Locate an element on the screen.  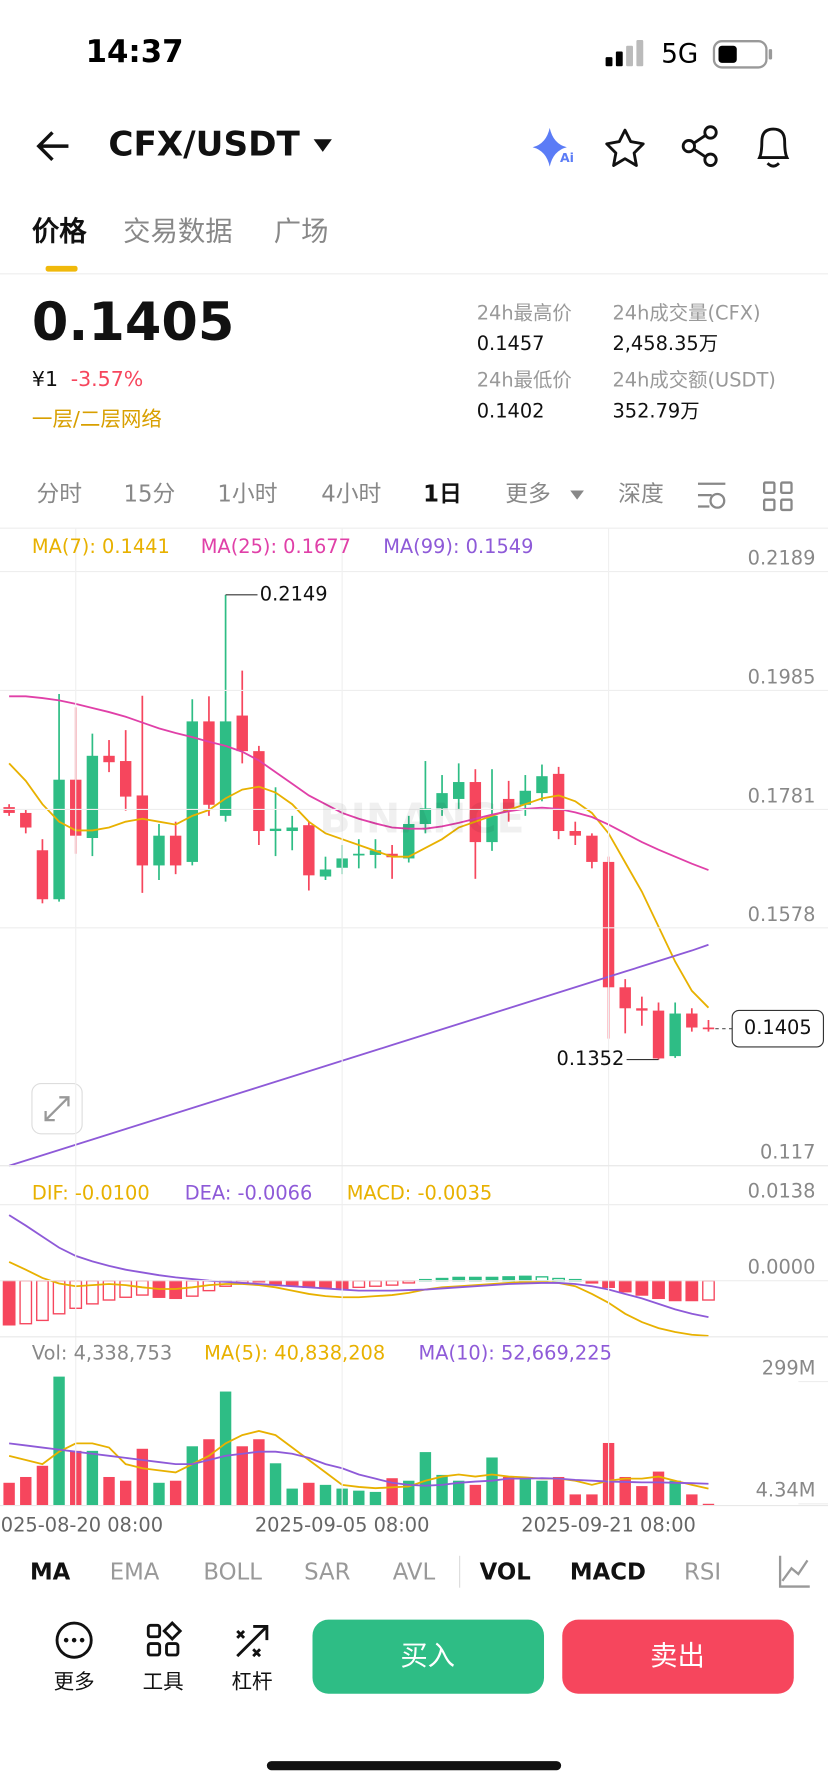
layout-icon is located at coordinates (777, 496).